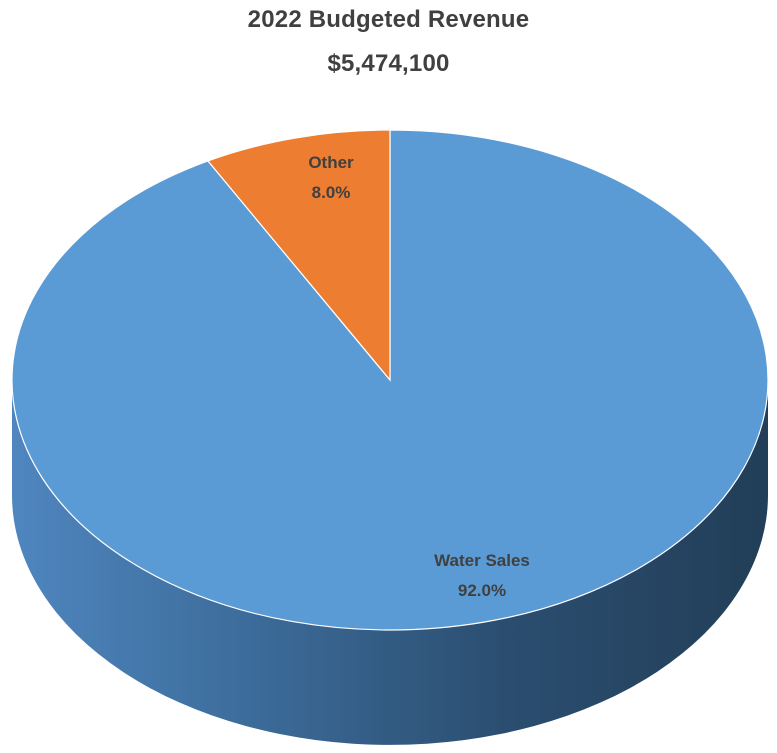  What do you see at coordinates (298, 255) in the screenshot?
I see `pie-slice-other` at bounding box center [298, 255].